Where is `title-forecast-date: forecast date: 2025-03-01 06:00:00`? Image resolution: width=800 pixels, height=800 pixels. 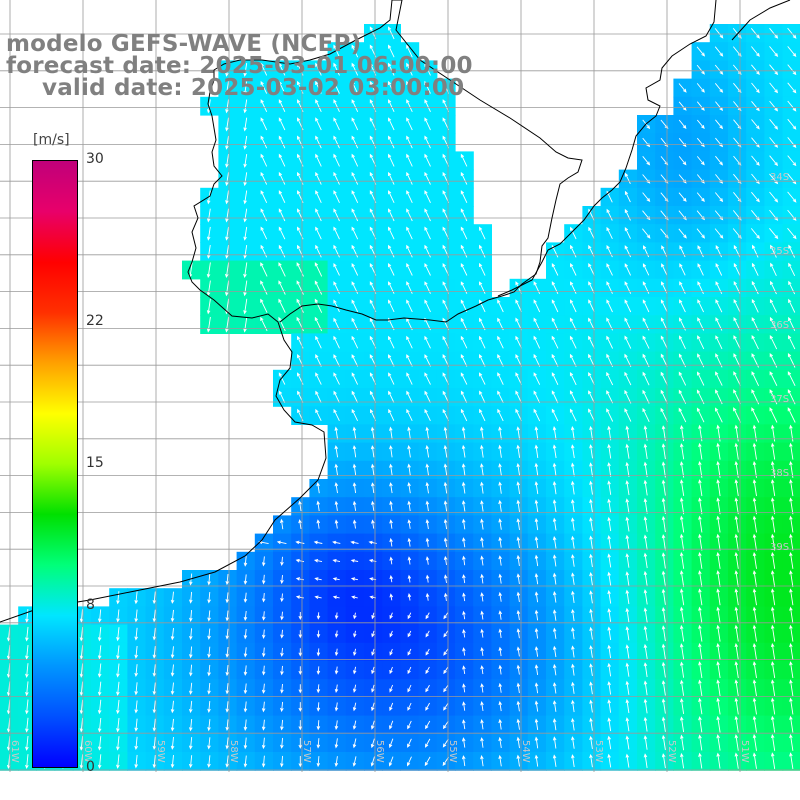
title-forecast-date: forecast date: 2025-03-01 06:00:00 is located at coordinates (239, 66).